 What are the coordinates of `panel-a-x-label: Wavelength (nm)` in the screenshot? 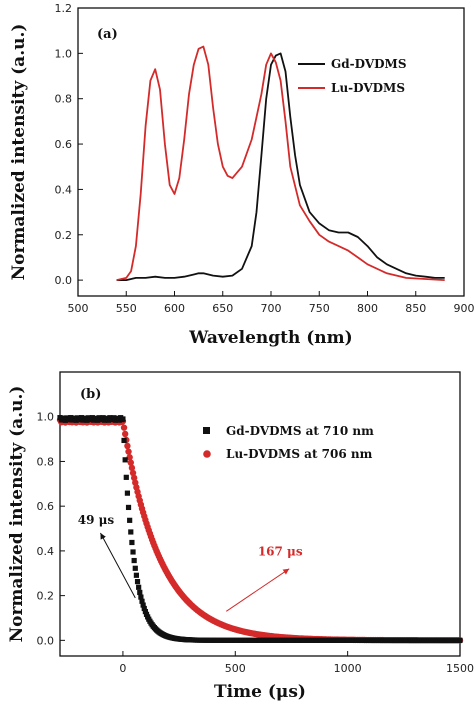 It's located at (270, 338).